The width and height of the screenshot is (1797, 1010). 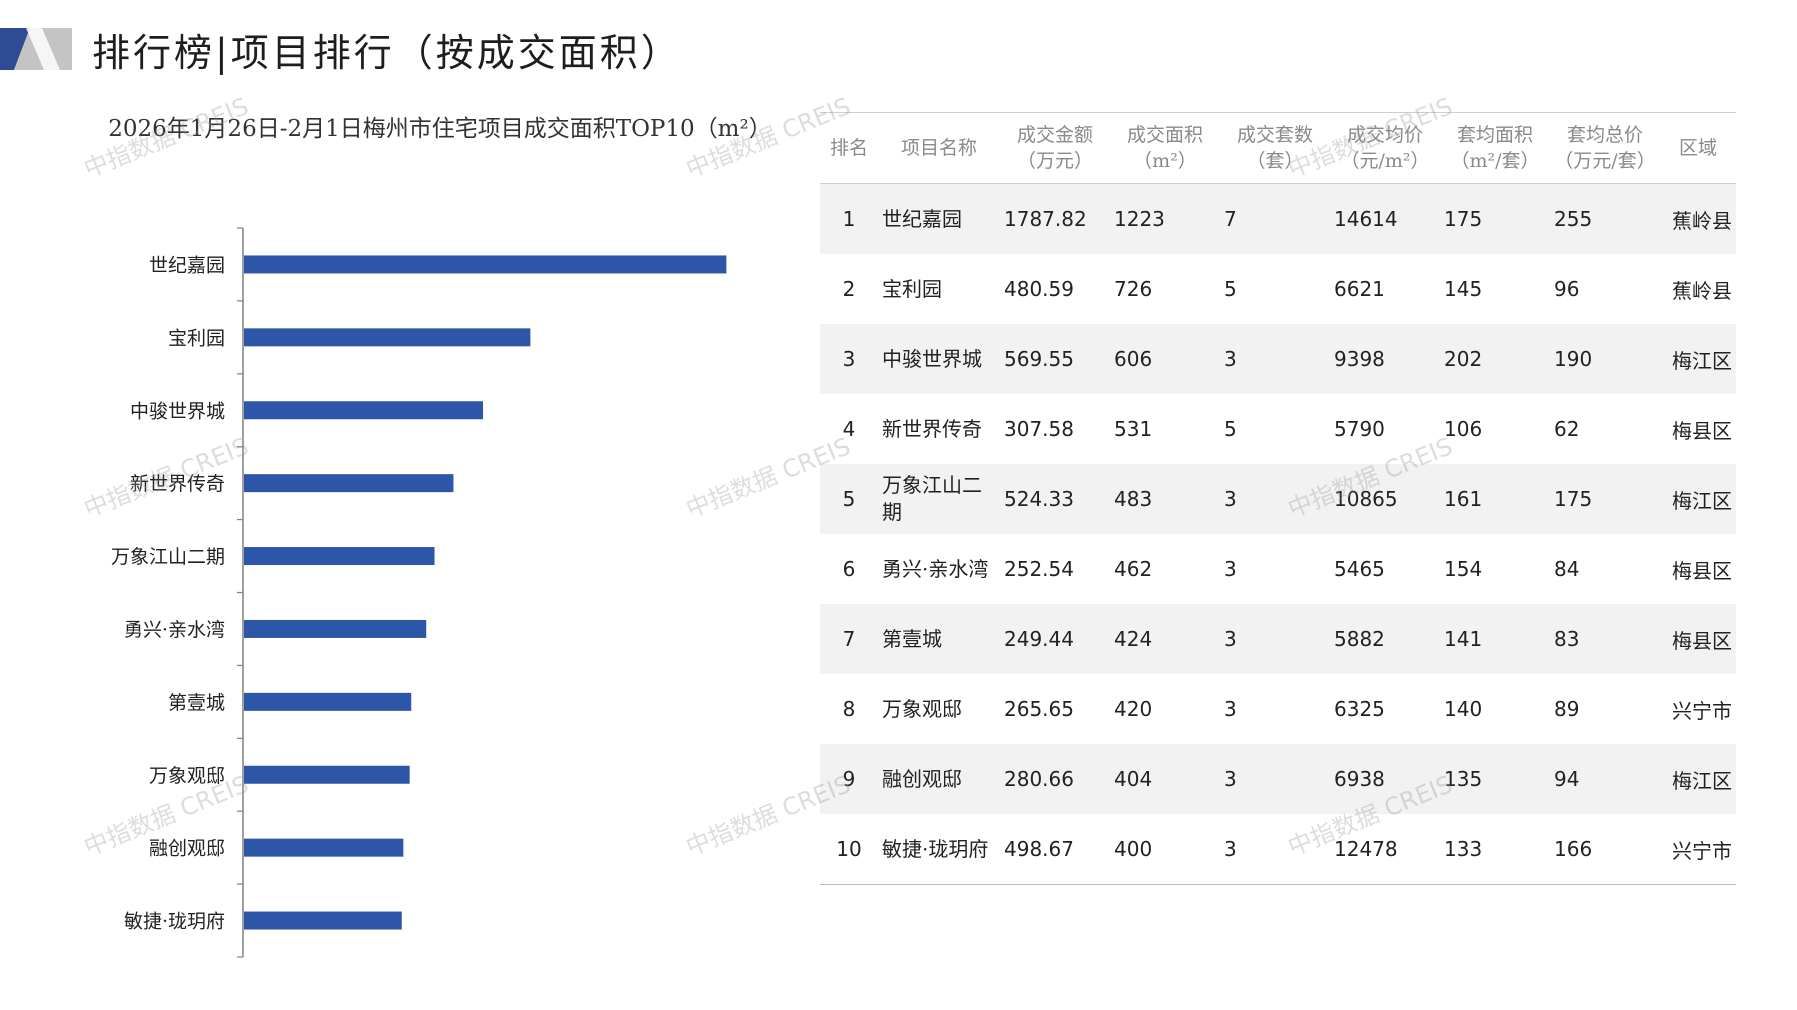 I want to click on table-cell: 敏捷·珑玥府, so click(x=939, y=849).